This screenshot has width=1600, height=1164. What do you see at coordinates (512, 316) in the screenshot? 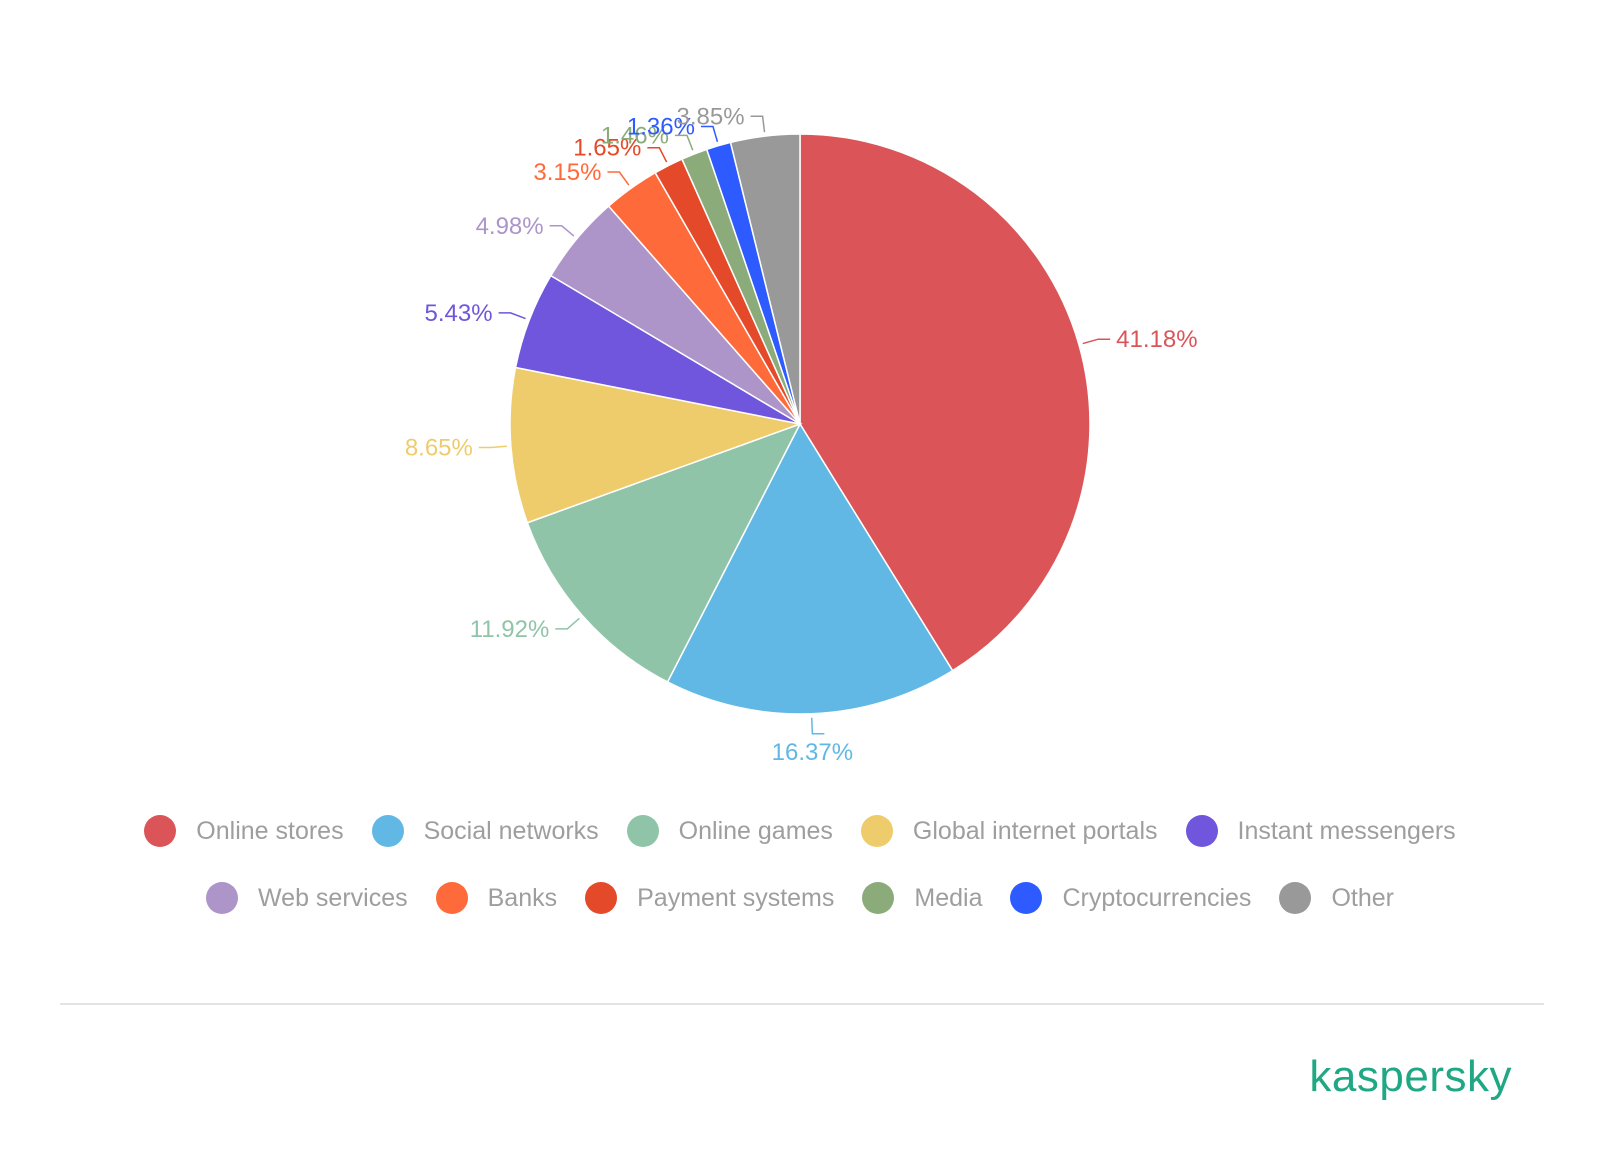
I see `leader-line-instant-messengers` at bounding box center [512, 316].